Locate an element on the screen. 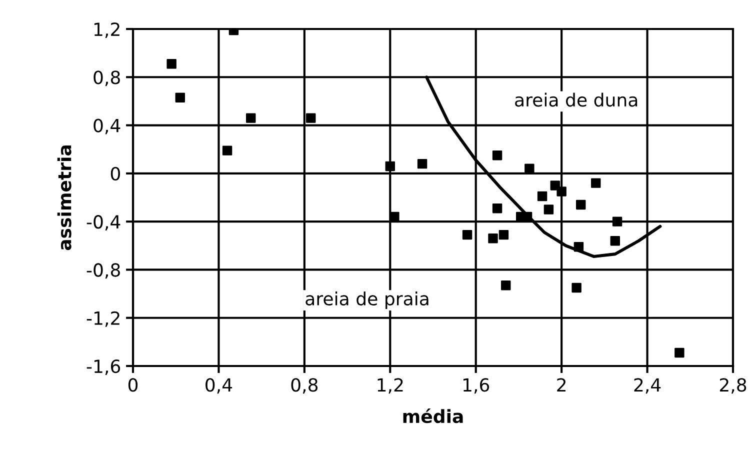 The width and height of the screenshot is (752, 455). x-tick-label: 1,6 is located at coordinates (476, 386).